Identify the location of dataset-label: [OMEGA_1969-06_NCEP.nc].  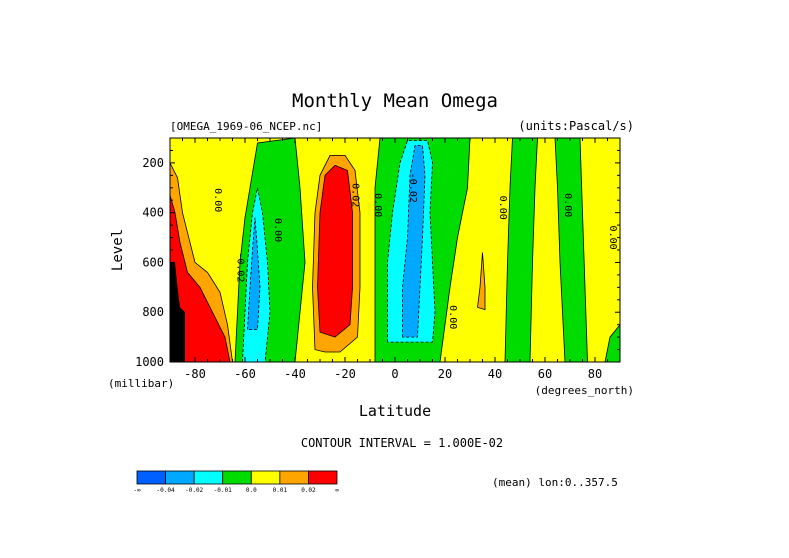
(246, 126).